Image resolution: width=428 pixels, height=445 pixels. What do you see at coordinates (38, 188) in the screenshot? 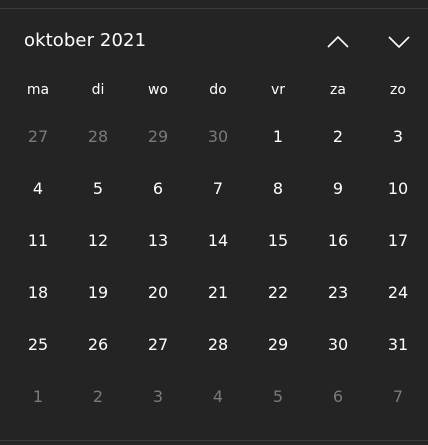
I see `day-cell: 4` at bounding box center [38, 188].